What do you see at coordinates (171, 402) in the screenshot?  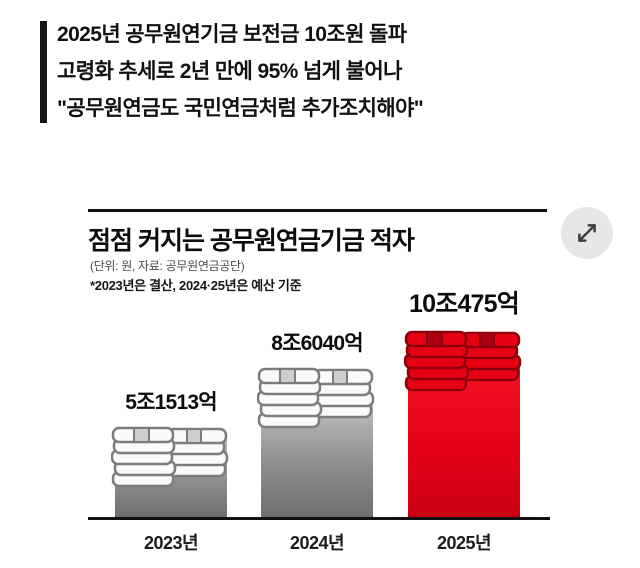 I see `value-label-2023: 5조1513억` at bounding box center [171, 402].